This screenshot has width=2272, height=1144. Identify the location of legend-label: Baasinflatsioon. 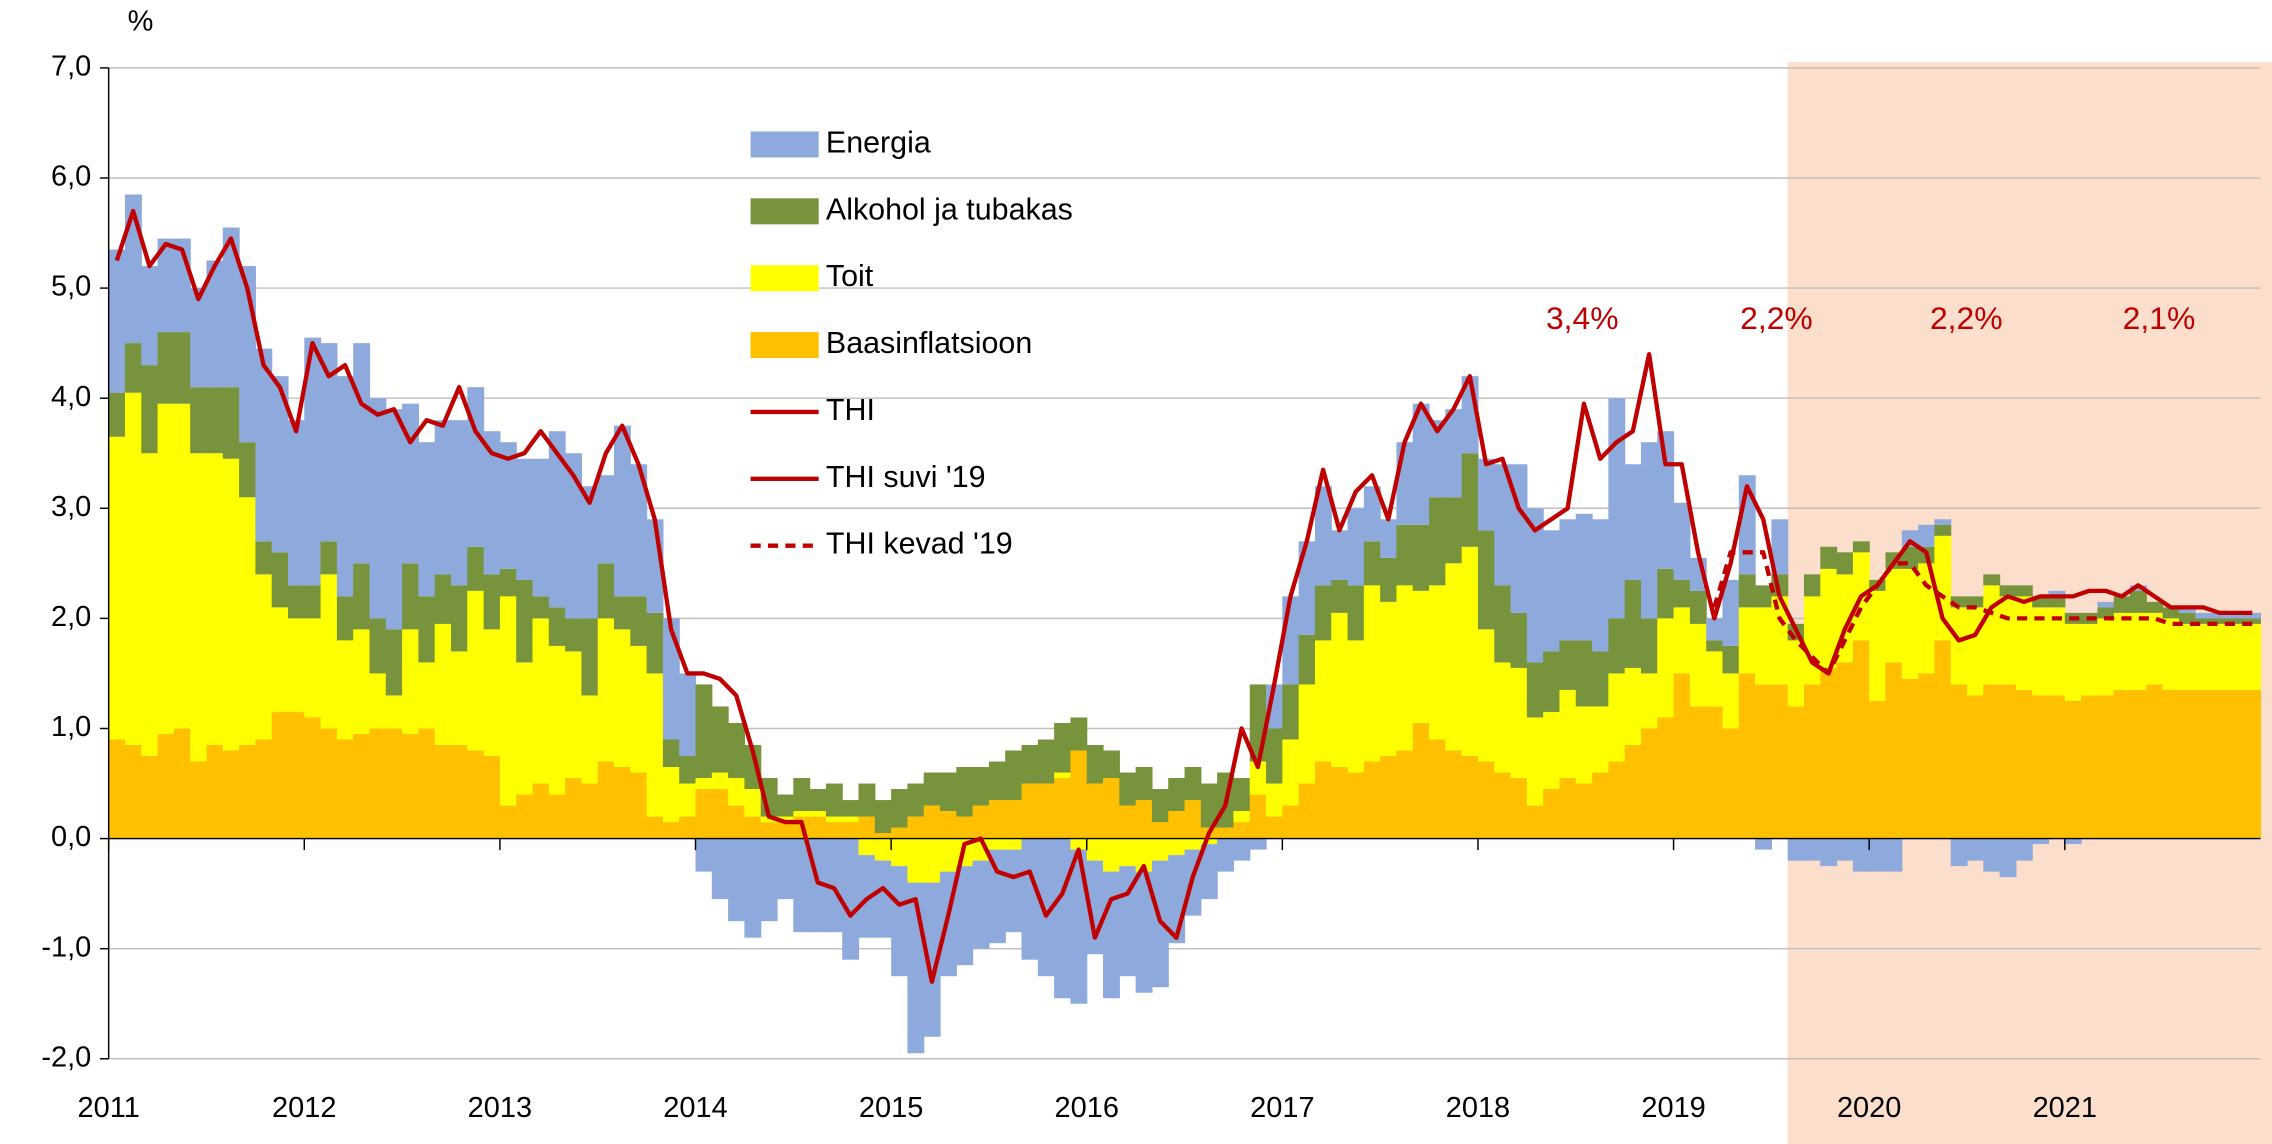
(929, 343).